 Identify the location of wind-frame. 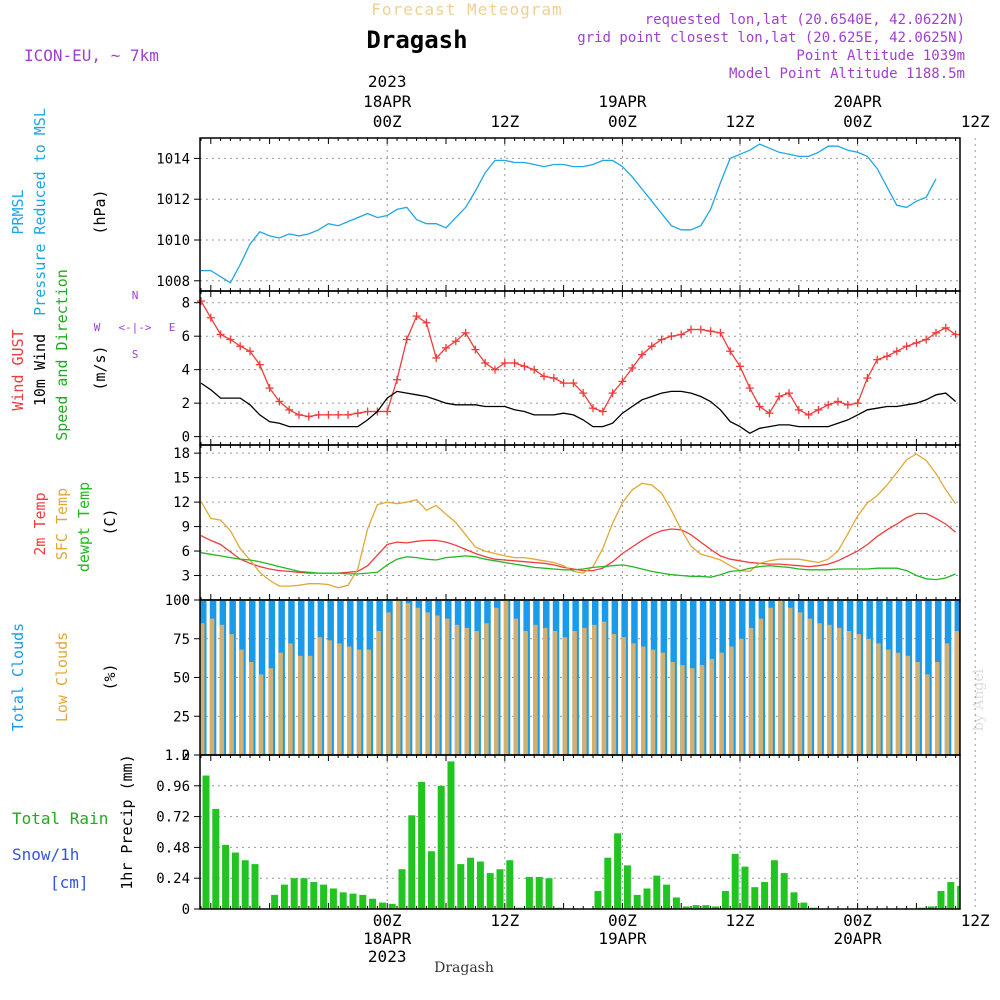
(580, 368).